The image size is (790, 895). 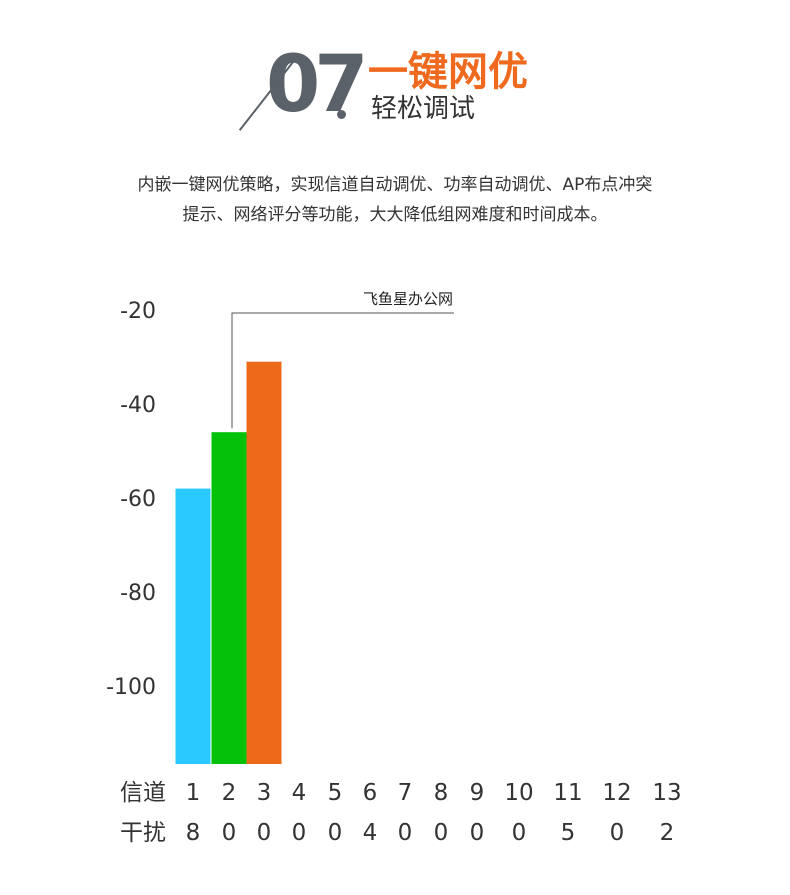 What do you see at coordinates (423, 109) in the screenshot?
I see `section-subtitle: 轻松调试` at bounding box center [423, 109].